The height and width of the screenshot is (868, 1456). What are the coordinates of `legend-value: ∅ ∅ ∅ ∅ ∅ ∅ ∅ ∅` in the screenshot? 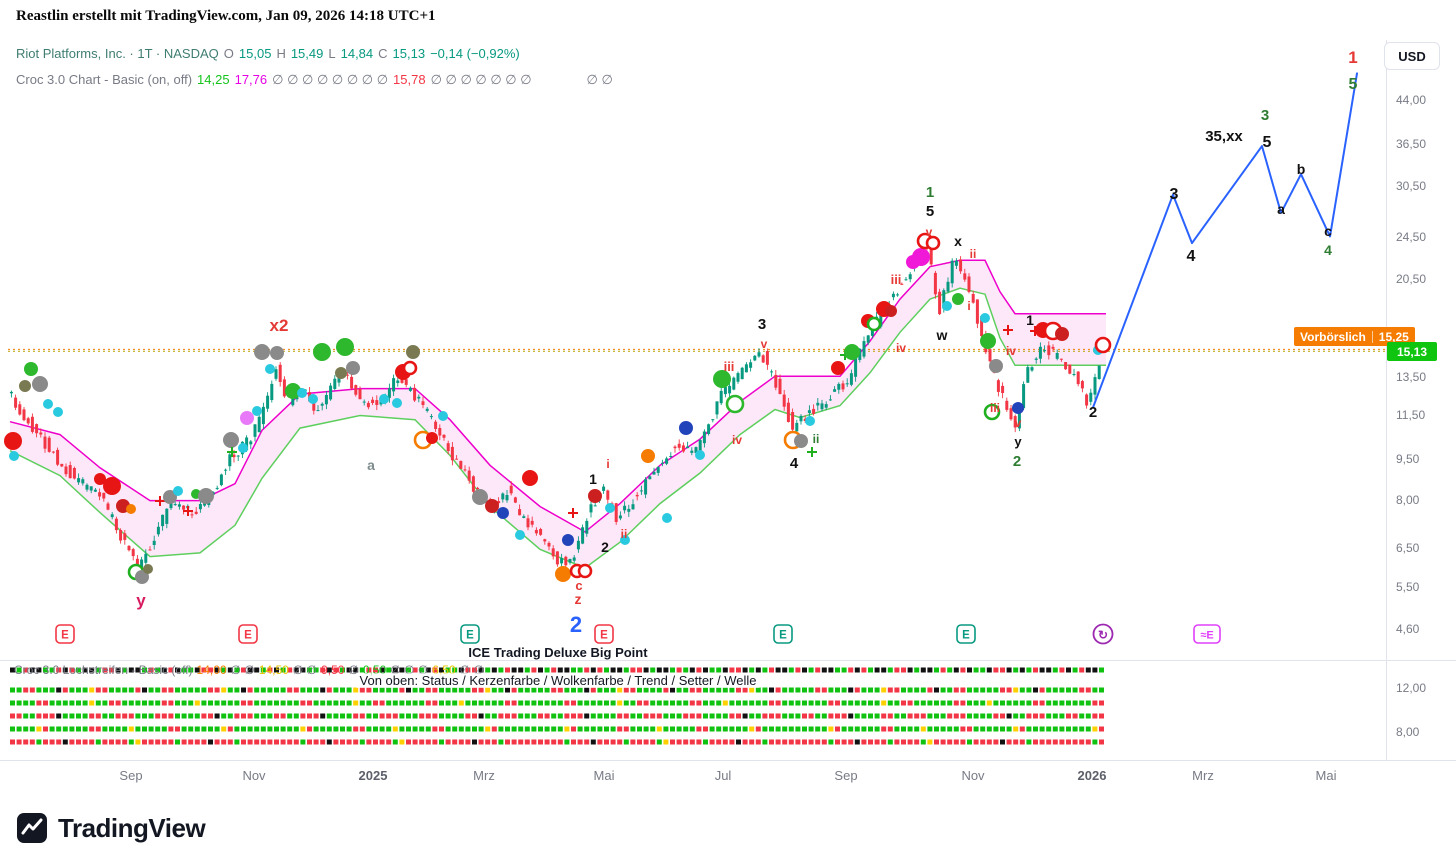 It's located at (330, 79).